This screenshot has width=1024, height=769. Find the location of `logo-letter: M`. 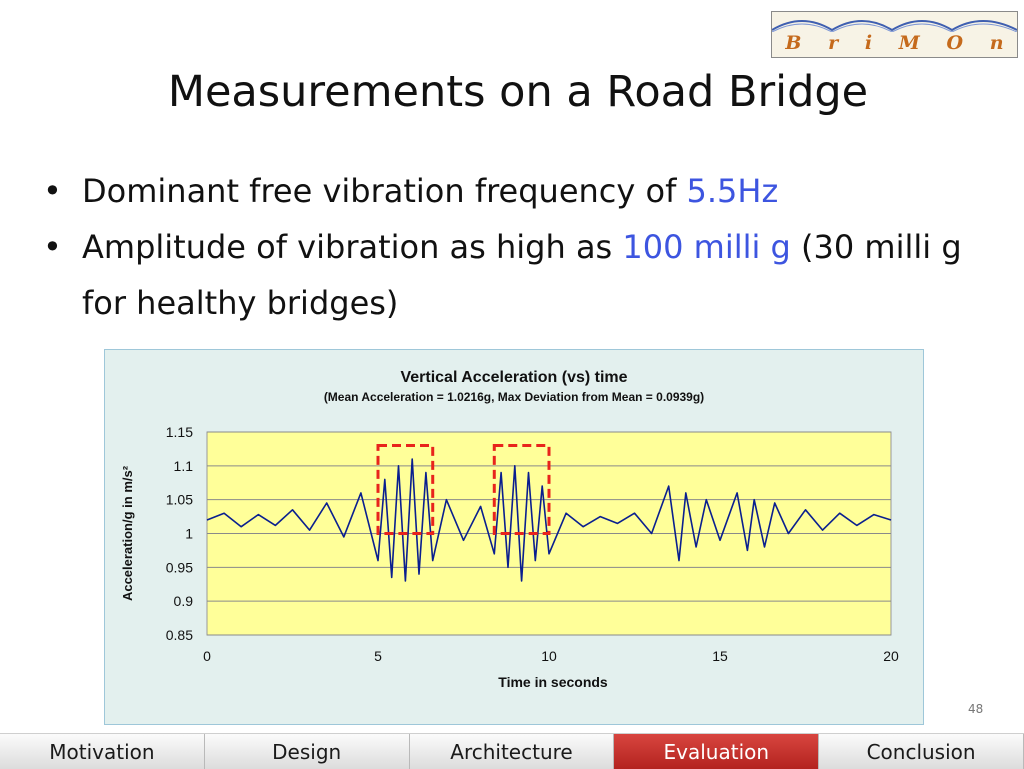

logo-letter: M is located at coordinates (909, 43).